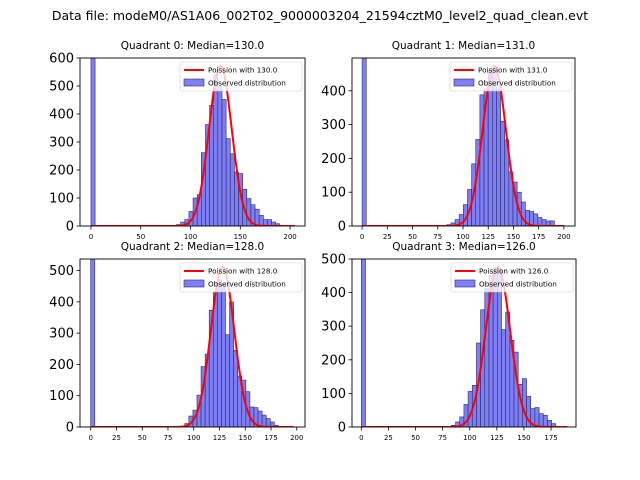 The height and width of the screenshot is (480, 640). I want to click on subplot-title: Quadrant 1: Median=131.0, so click(463, 46).